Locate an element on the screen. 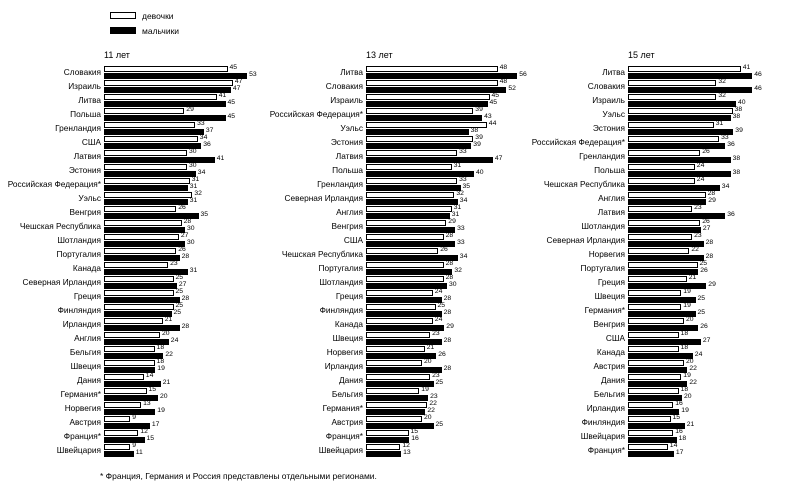 The height and width of the screenshot is (493, 790). bar-row: Латвия 23 36 is located at coordinates (657, 211).